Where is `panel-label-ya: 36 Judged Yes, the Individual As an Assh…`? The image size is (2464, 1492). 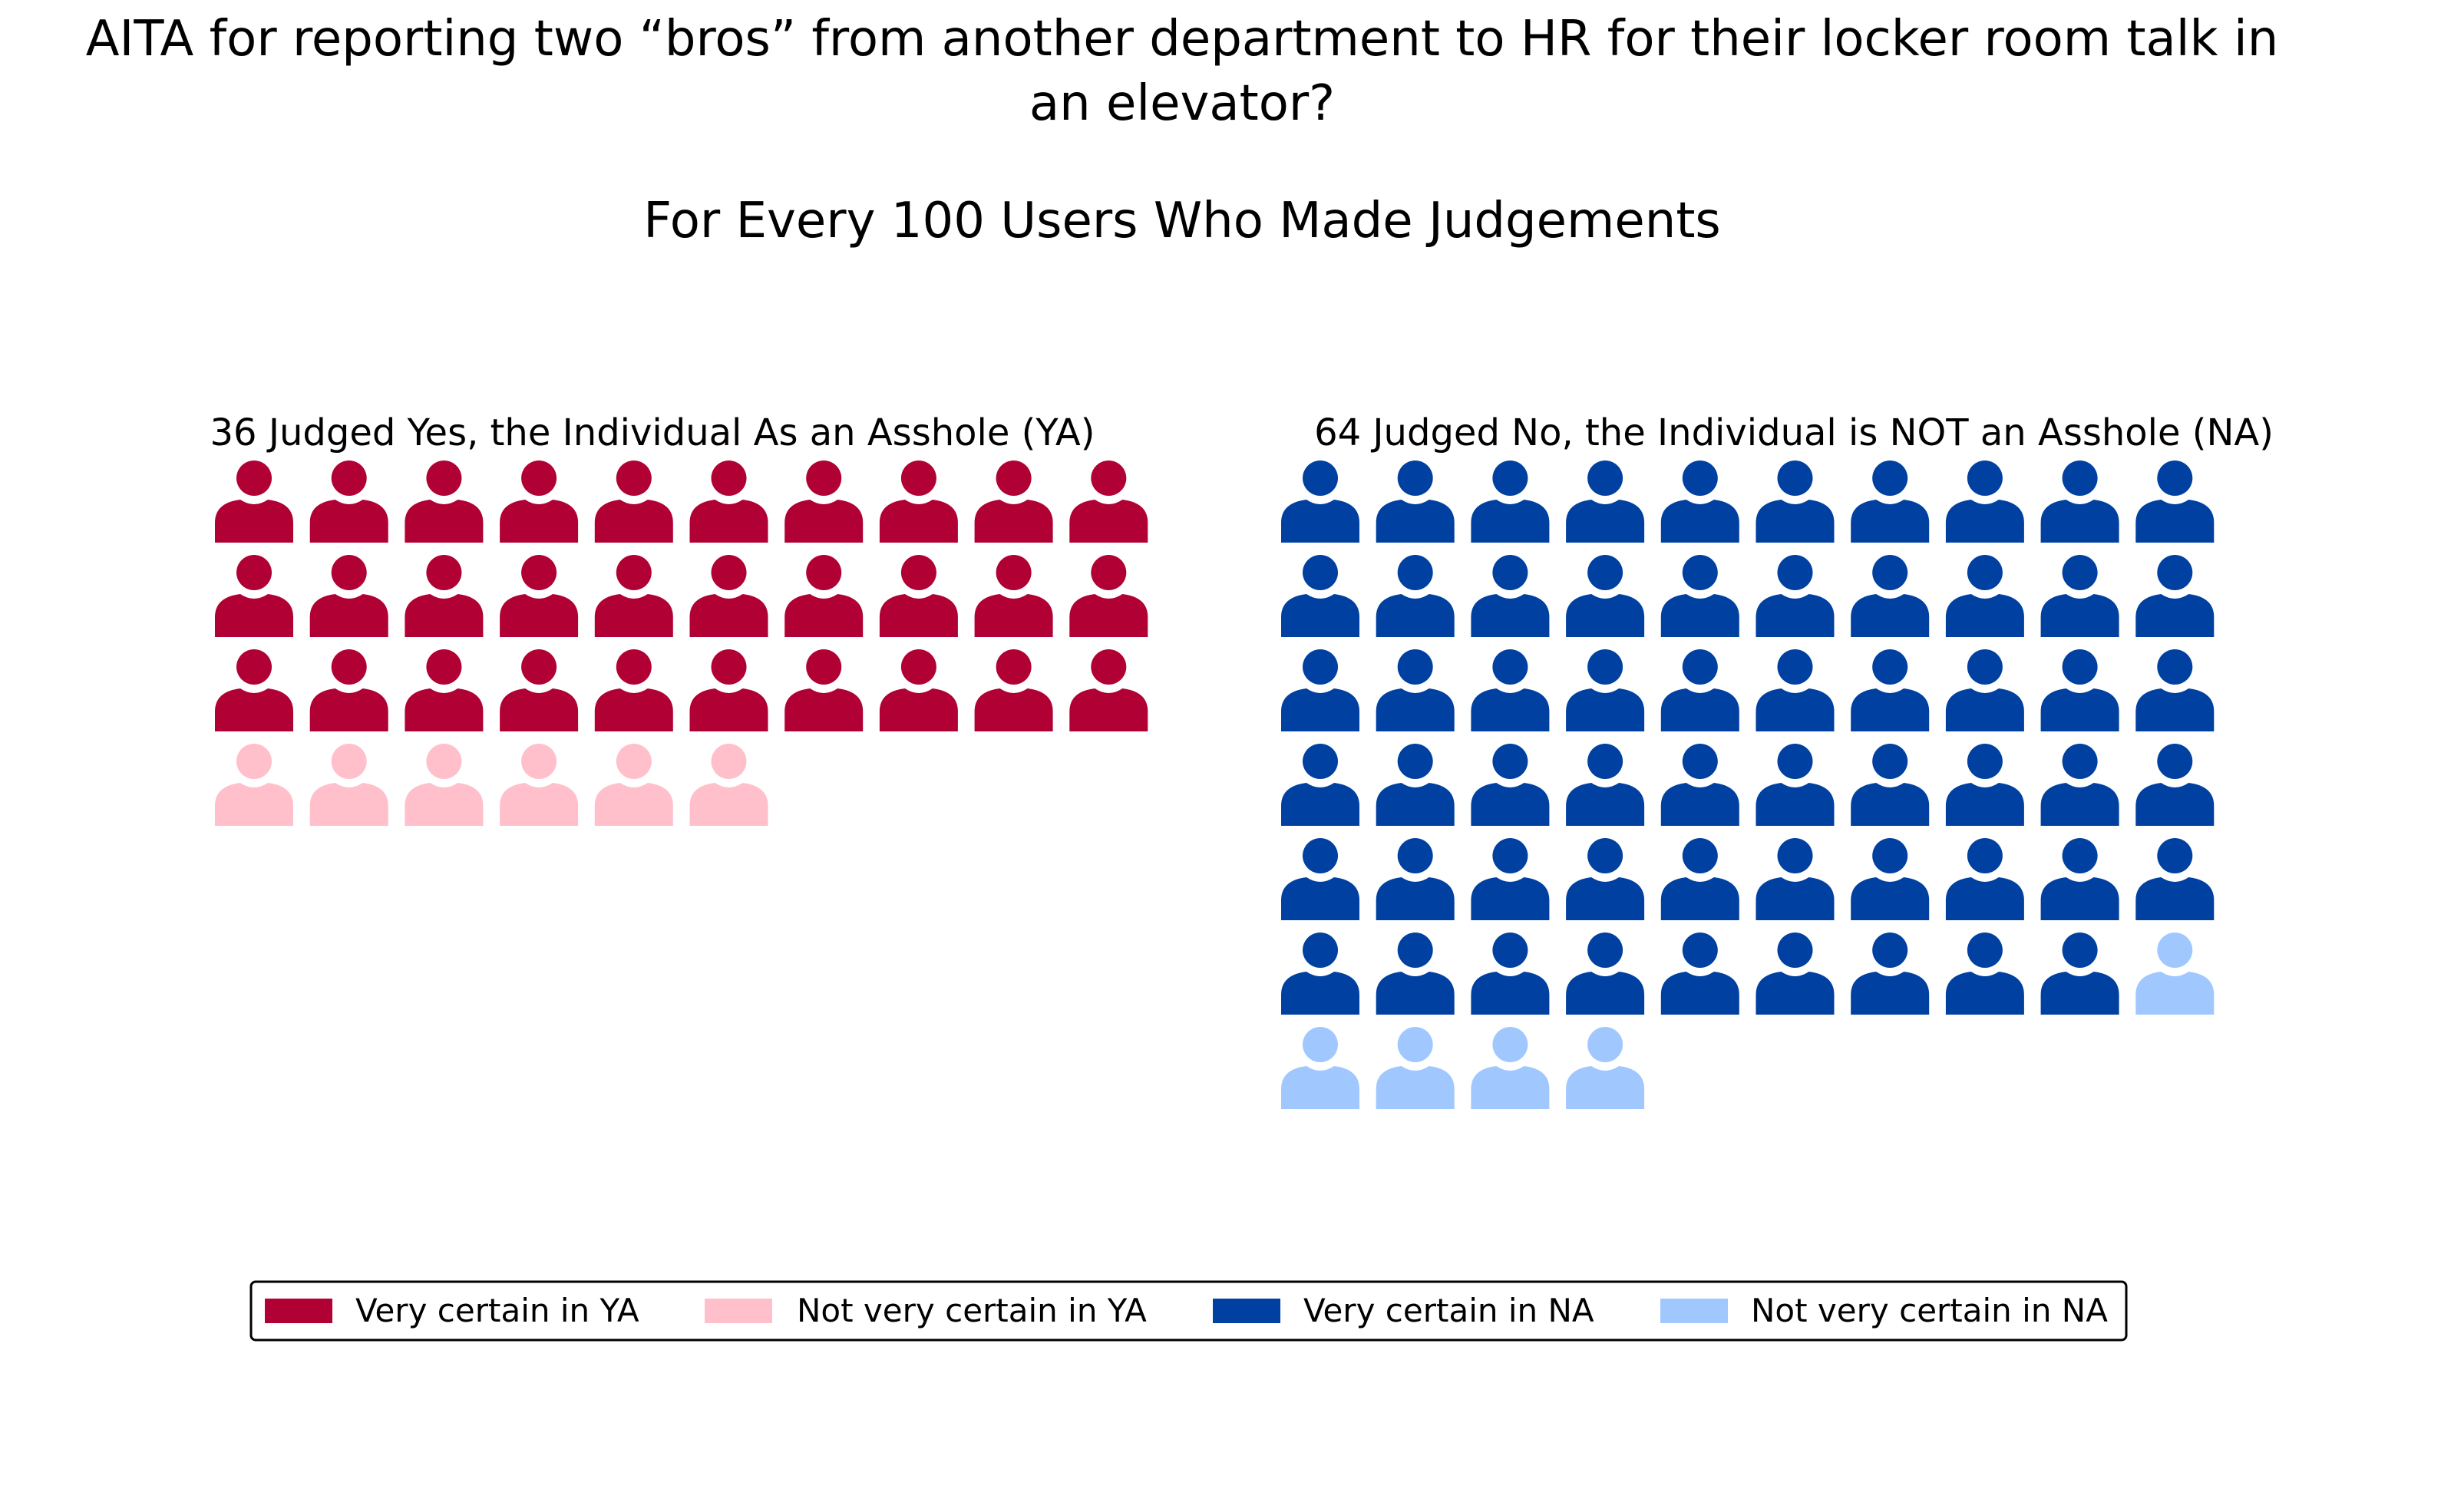 panel-label-ya: 36 Judged Yes, the Individual As an Assh… is located at coordinates (652, 432).